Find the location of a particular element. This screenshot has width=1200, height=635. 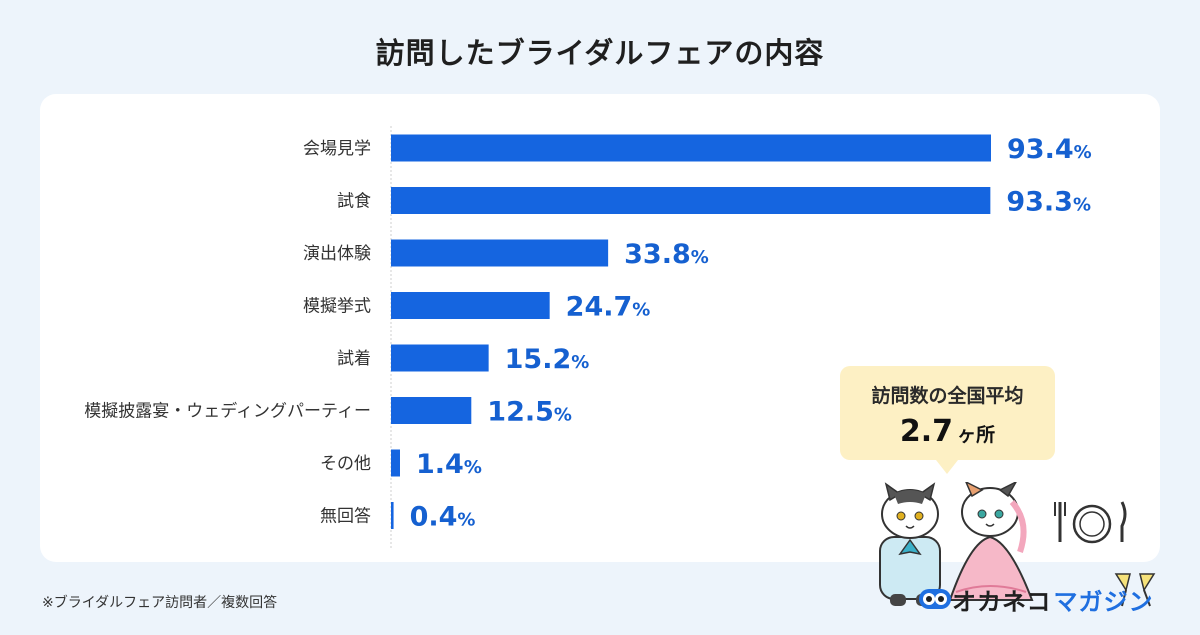

value-label: 1.4% is located at coordinates (449, 464).